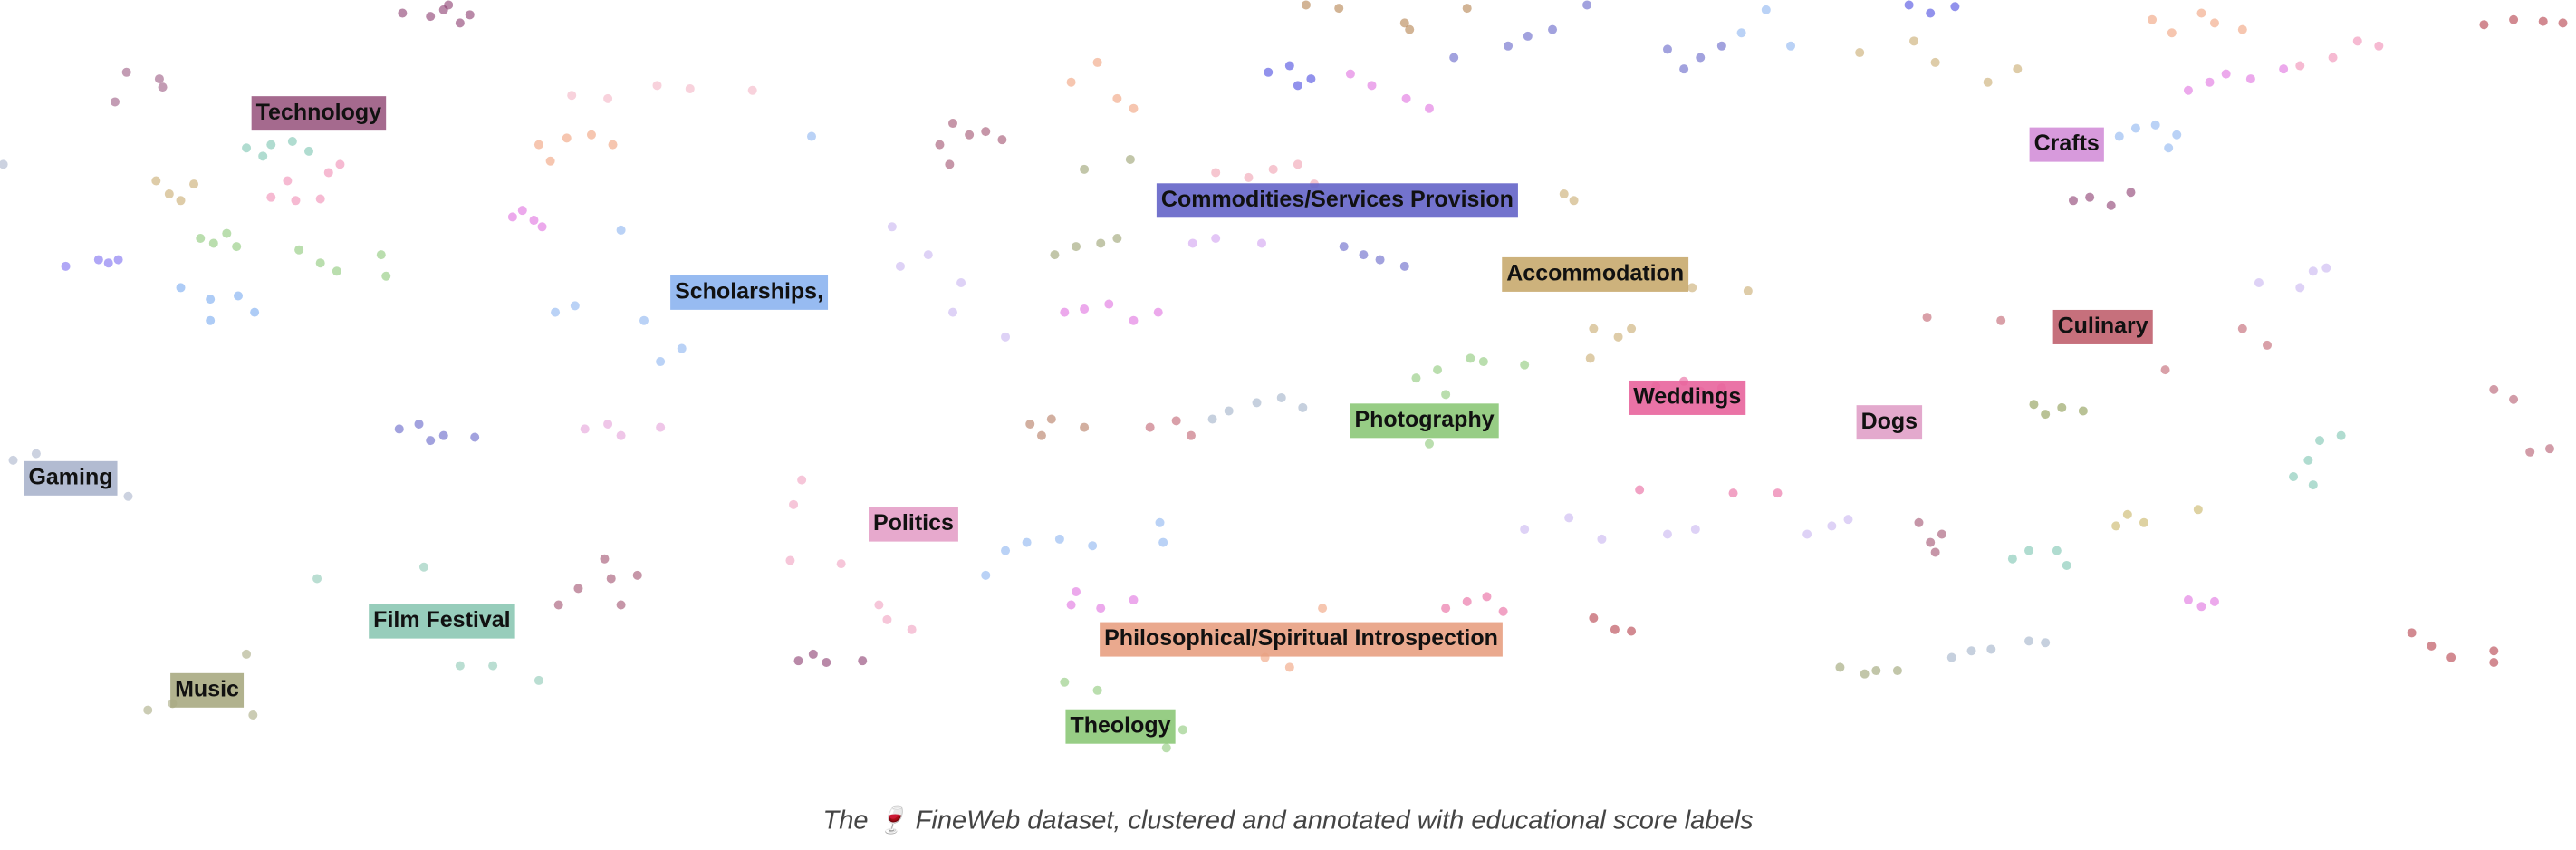 This screenshot has width=2576, height=850. What do you see at coordinates (1424, 419) in the screenshot?
I see `label-text: Photography` at bounding box center [1424, 419].